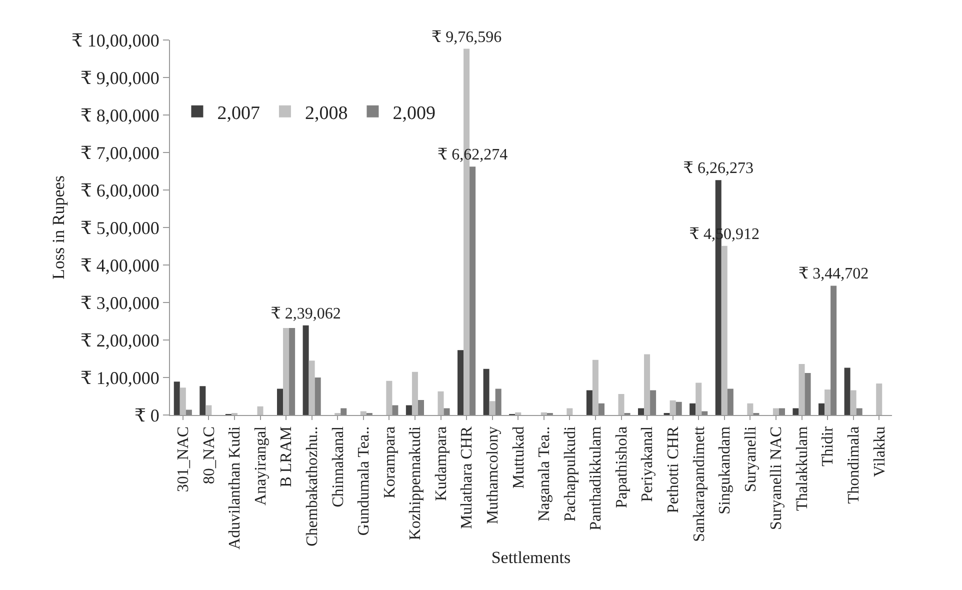 The height and width of the screenshot is (590, 962). What do you see at coordinates (472, 155) in the screenshot?
I see `data-label: ₹ 6,62,274` at bounding box center [472, 155].